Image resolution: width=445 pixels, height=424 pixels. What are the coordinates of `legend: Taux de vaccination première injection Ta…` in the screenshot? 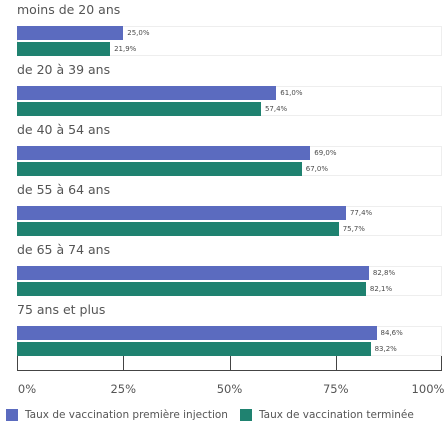 It's located at (216, 415).